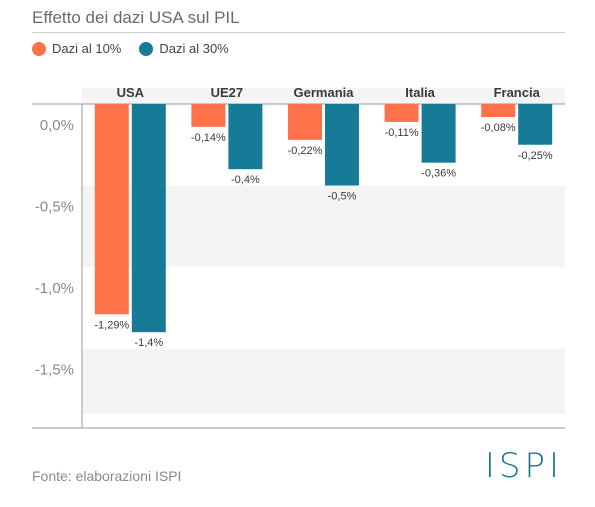 This screenshot has height=507, width=595. What do you see at coordinates (498, 128) in the screenshot?
I see `data-label: -0,08%` at bounding box center [498, 128].